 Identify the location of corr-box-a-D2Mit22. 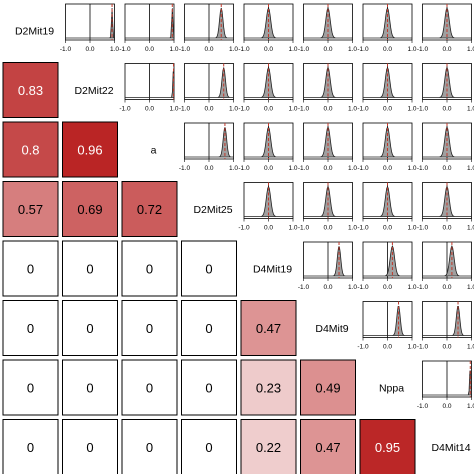
(90, 149).